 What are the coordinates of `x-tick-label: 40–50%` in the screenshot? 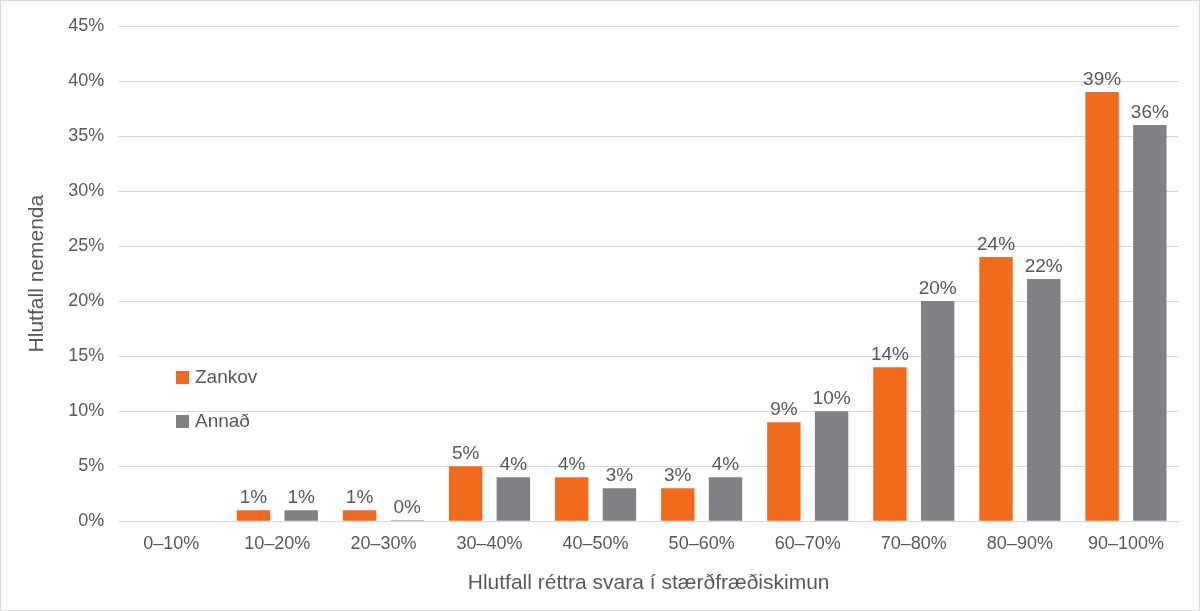 It's located at (595, 542).